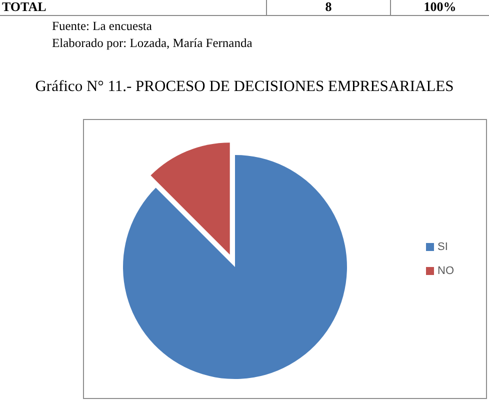 The height and width of the screenshot is (405, 489). What do you see at coordinates (244, 86) in the screenshot?
I see `chart-title: Gráfico N° 11.- PROCESO DE DECISIONES EMPRESARIALES` at bounding box center [244, 86].